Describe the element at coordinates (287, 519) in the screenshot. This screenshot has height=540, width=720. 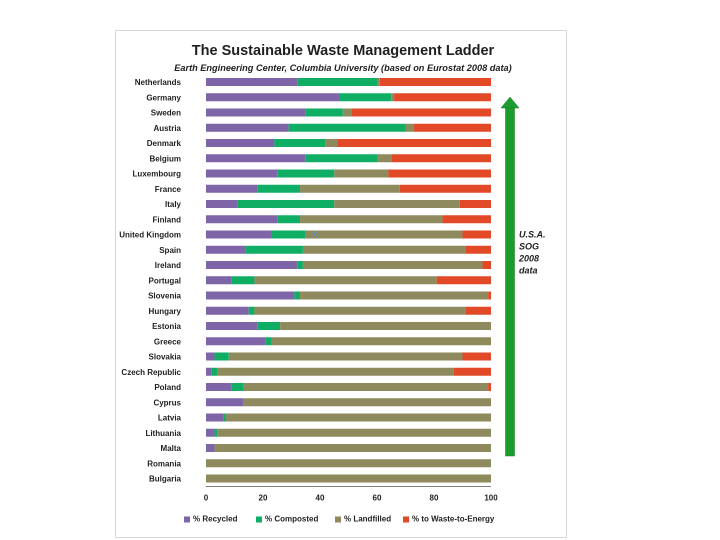
I see `legend-item-composted: % Composted` at that location.